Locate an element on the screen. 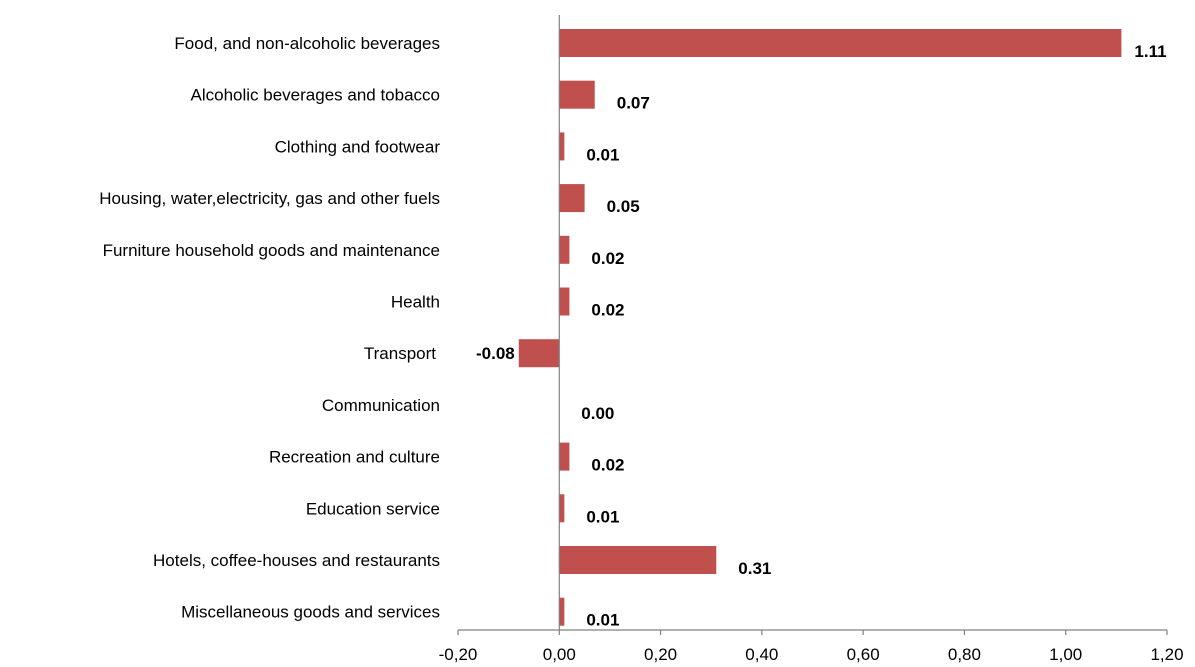  value-label-0: 1.11 is located at coordinates (1150, 51).